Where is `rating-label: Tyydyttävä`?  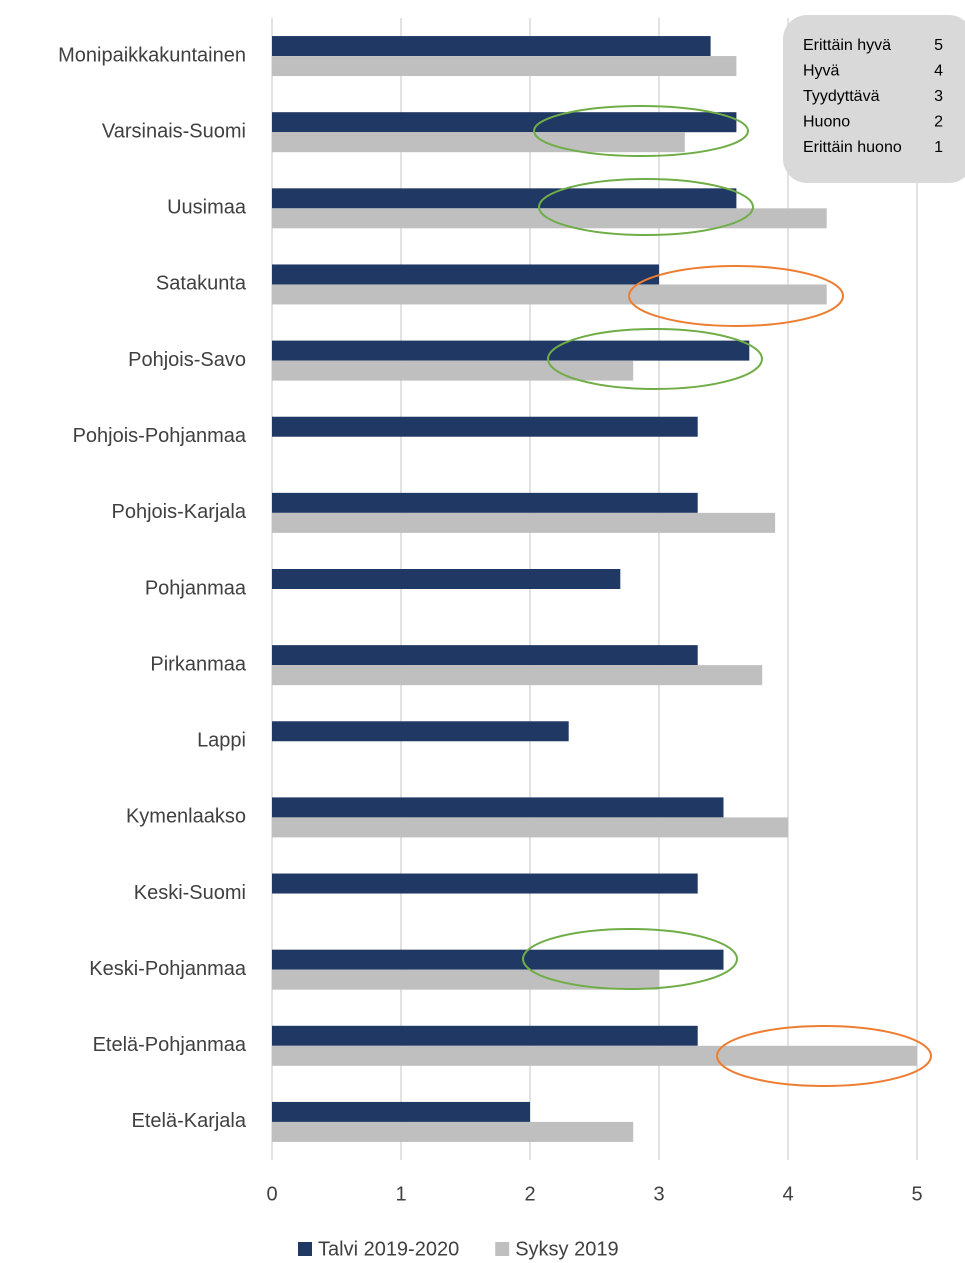
rating-label: Tyydyttävä is located at coordinates (841, 96).